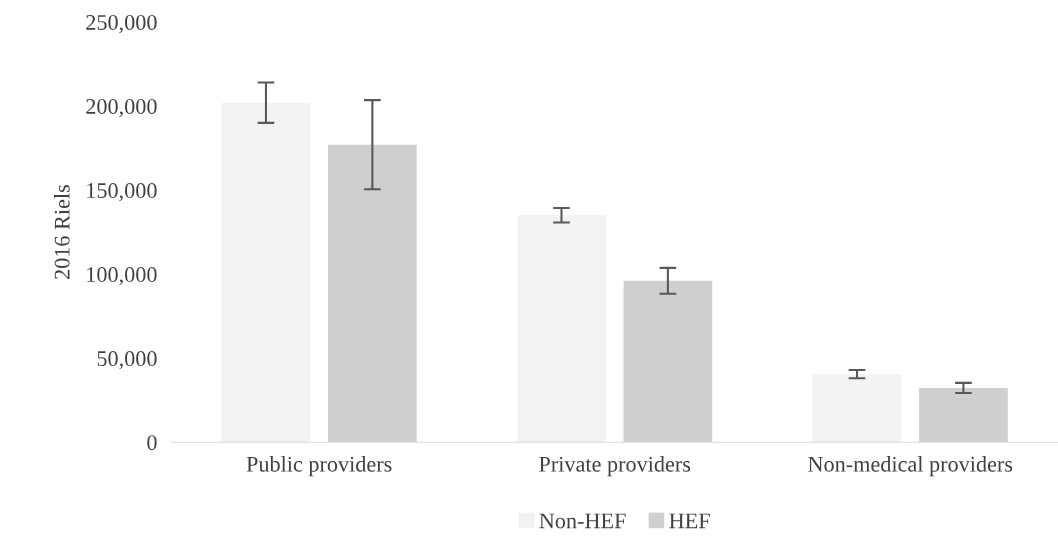 The height and width of the screenshot is (550, 1058). What do you see at coordinates (319, 466) in the screenshot?
I see `x-tick-label: Public providers` at bounding box center [319, 466].